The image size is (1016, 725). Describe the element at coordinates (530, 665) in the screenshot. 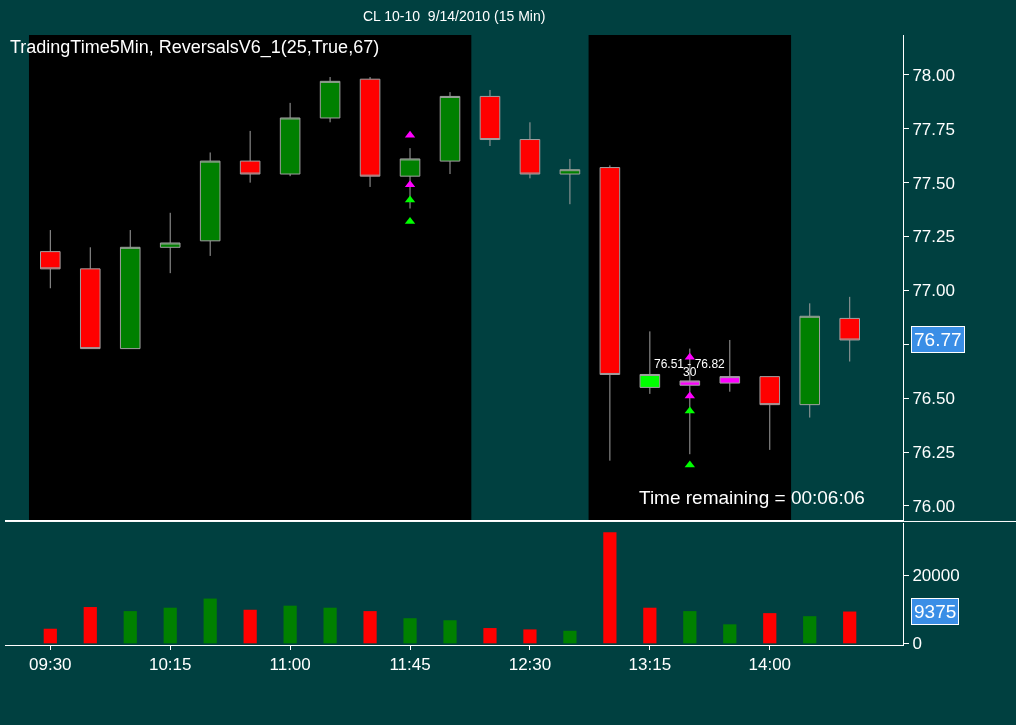

I see `x-tick-label: 12:30` at that location.